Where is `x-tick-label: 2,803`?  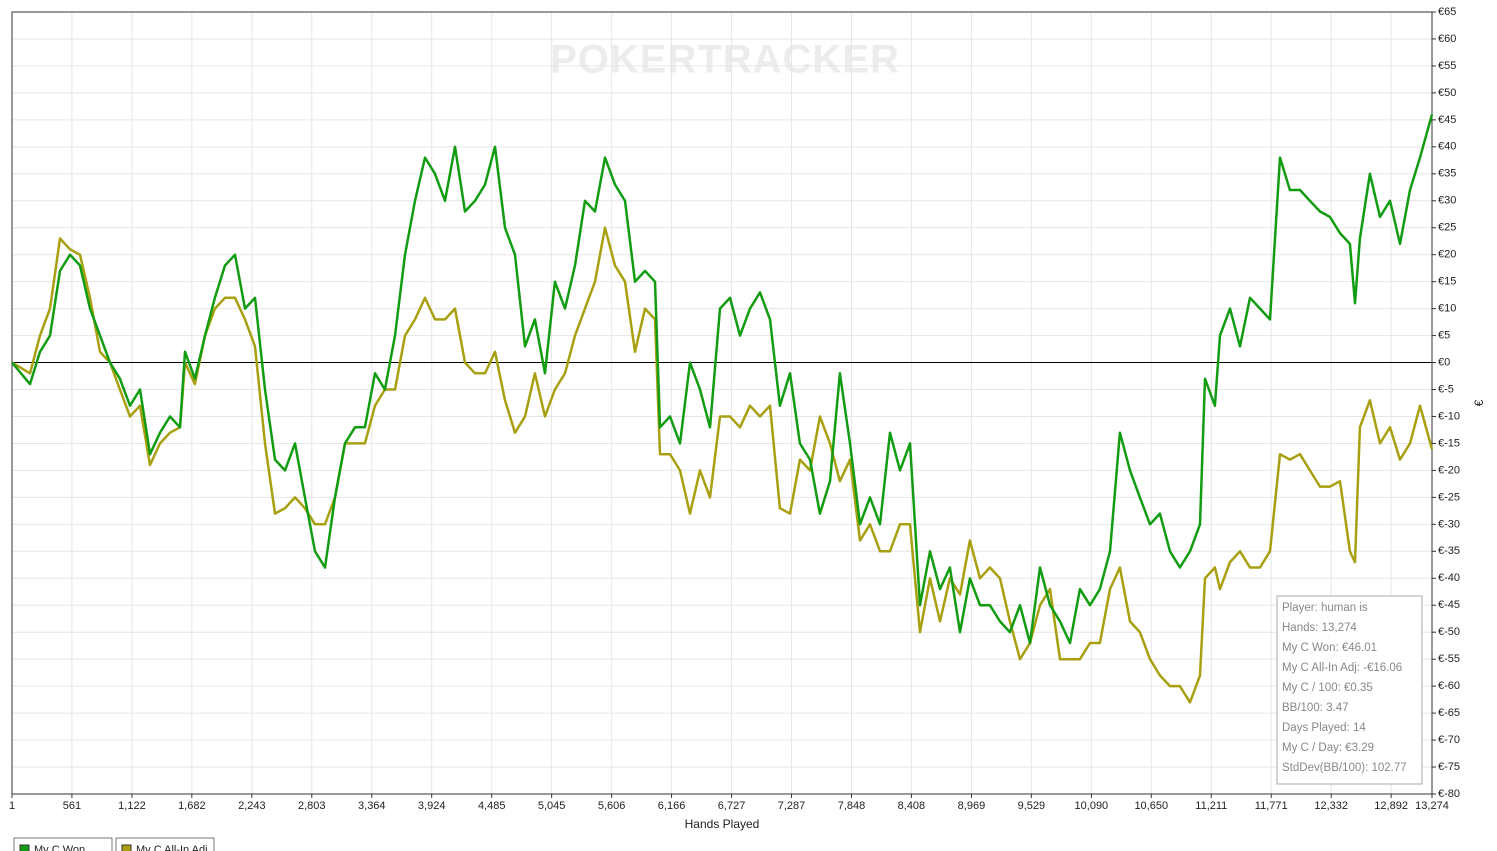
x-tick-label: 2,803 is located at coordinates (312, 806).